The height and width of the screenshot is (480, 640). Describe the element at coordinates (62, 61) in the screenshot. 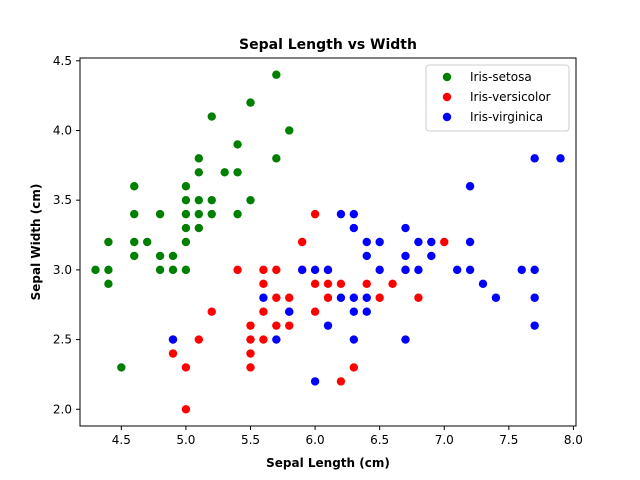

I see `y-tick-label: 4.5` at that location.